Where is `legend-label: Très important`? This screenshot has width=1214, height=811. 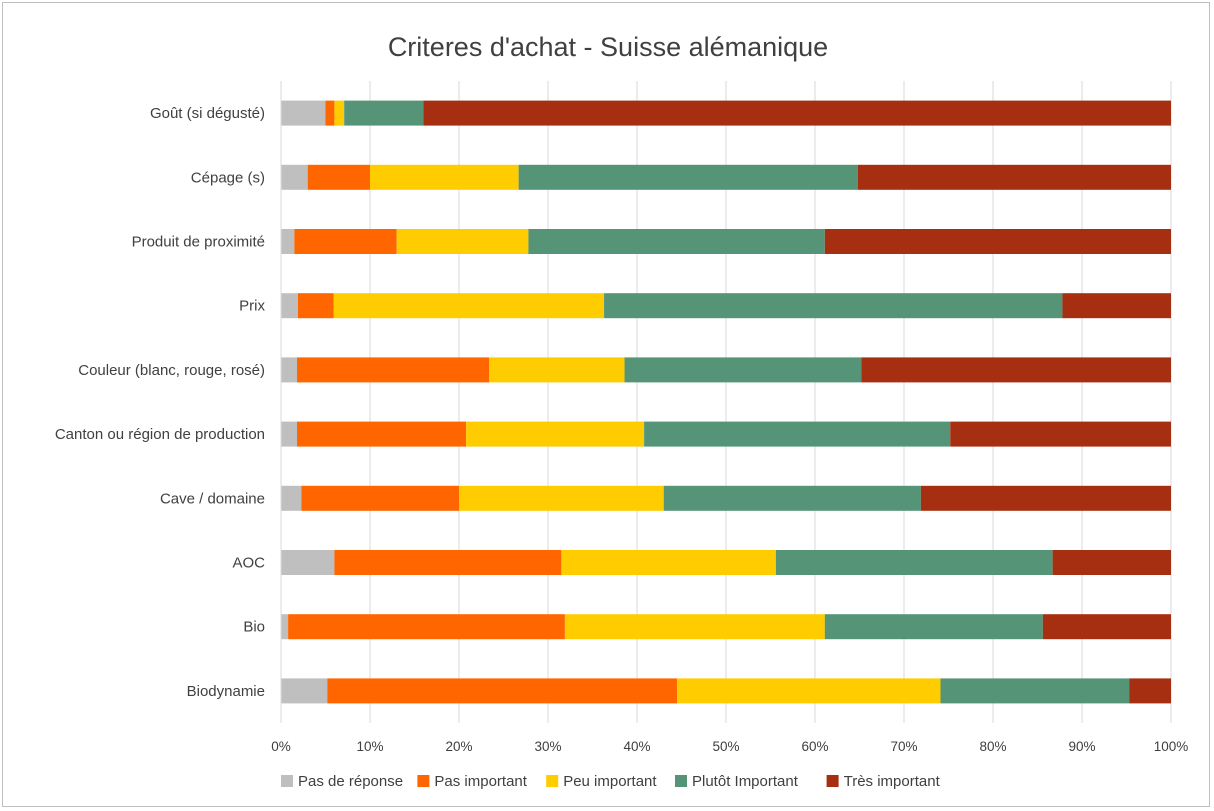 legend-label: Très important is located at coordinates (892, 781).